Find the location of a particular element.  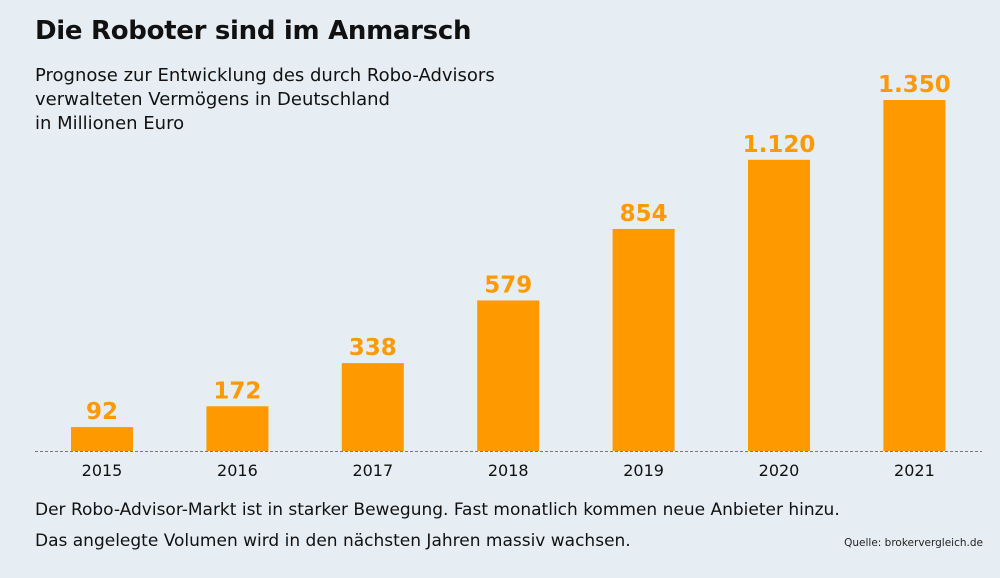

bar-2015 is located at coordinates (102, 439).